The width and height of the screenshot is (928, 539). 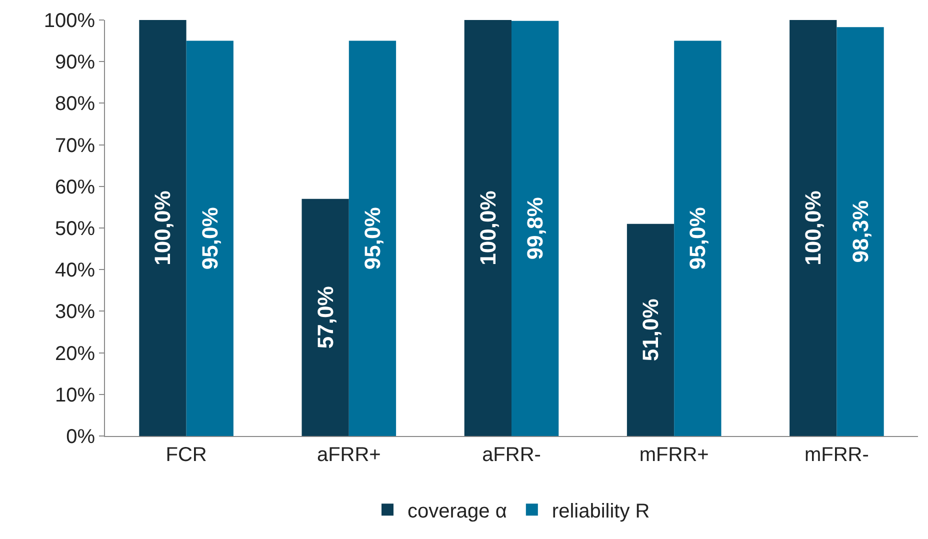 I want to click on y-tick-label: 70%, so click(x=75, y=145).